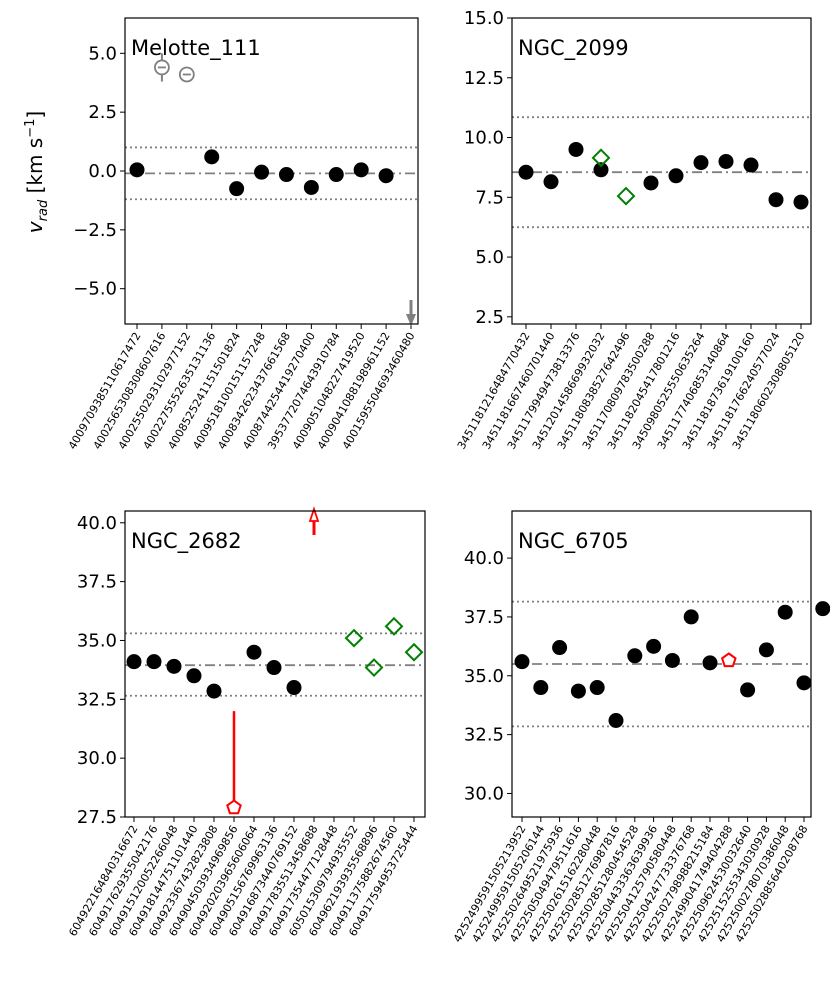 This screenshot has width=830, height=997. I want to click on panel-title: NGC_6705, so click(573, 541).